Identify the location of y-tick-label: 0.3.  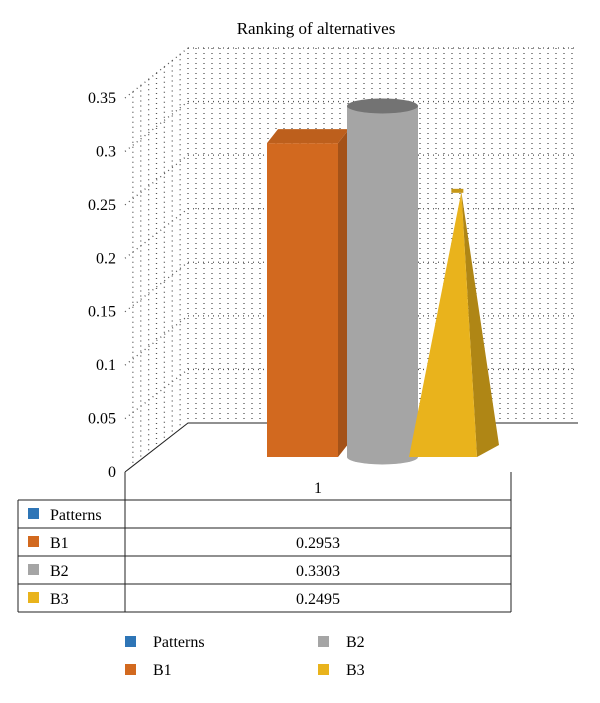
(106, 151).